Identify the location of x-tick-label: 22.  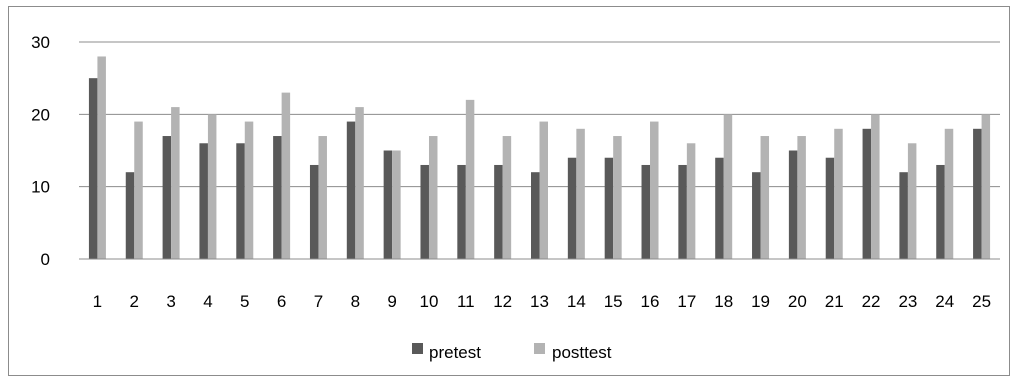
(871, 301).